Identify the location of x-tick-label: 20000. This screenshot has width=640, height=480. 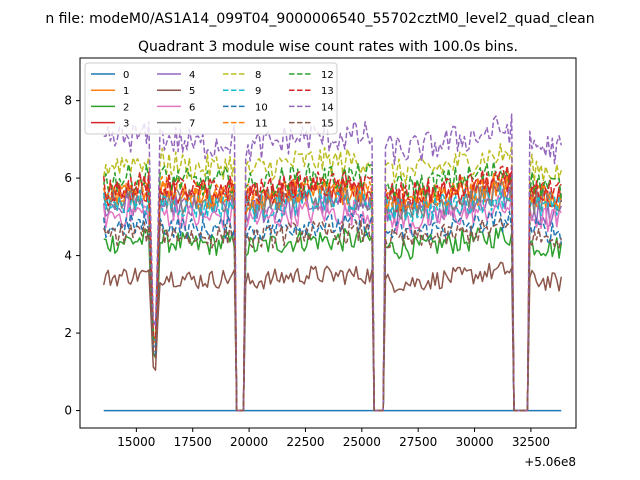
(249, 442).